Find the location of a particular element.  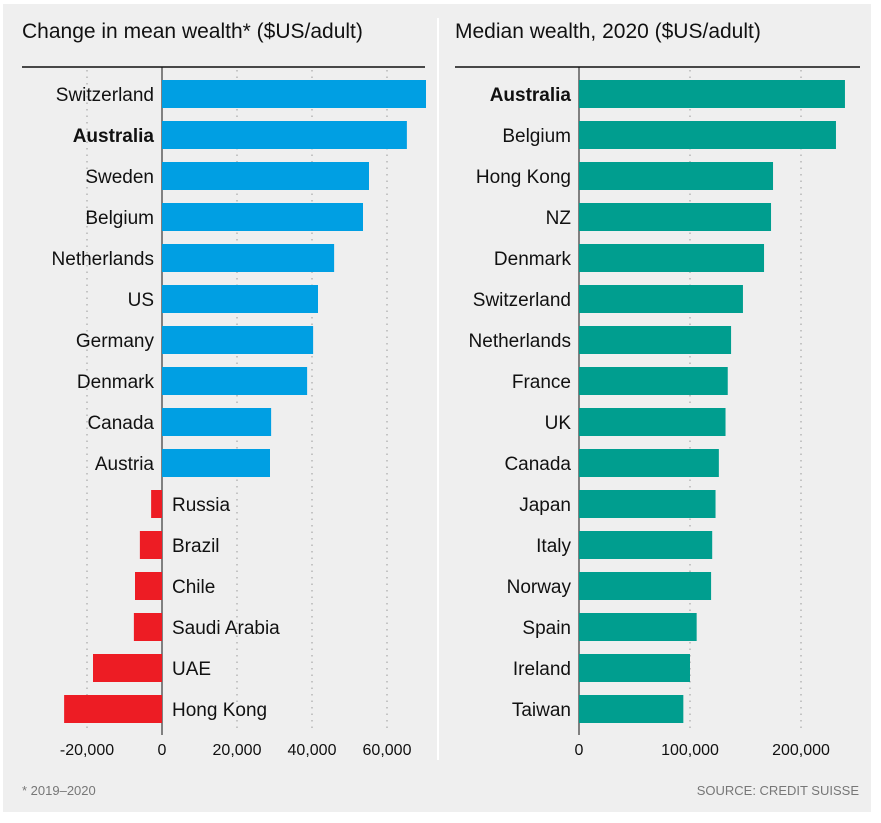

chart-title: Median wealth, 2020 ($US/adult) is located at coordinates (608, 31).